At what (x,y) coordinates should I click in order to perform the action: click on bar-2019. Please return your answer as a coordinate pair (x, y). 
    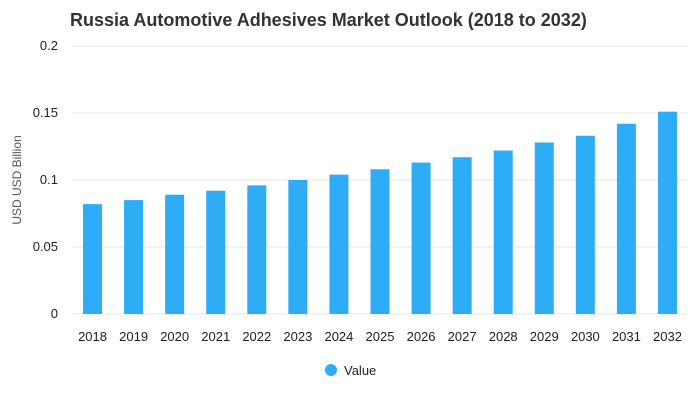
    Looking at the image, I should click on (134, 257).